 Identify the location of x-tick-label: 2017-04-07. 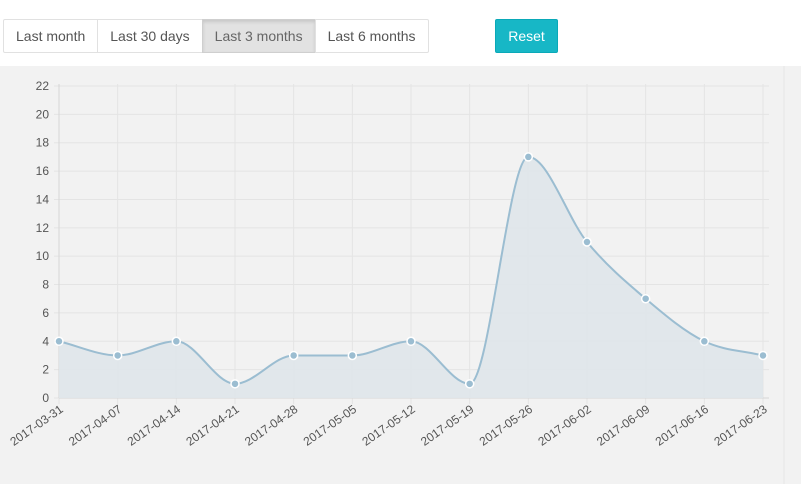
(95, 425).